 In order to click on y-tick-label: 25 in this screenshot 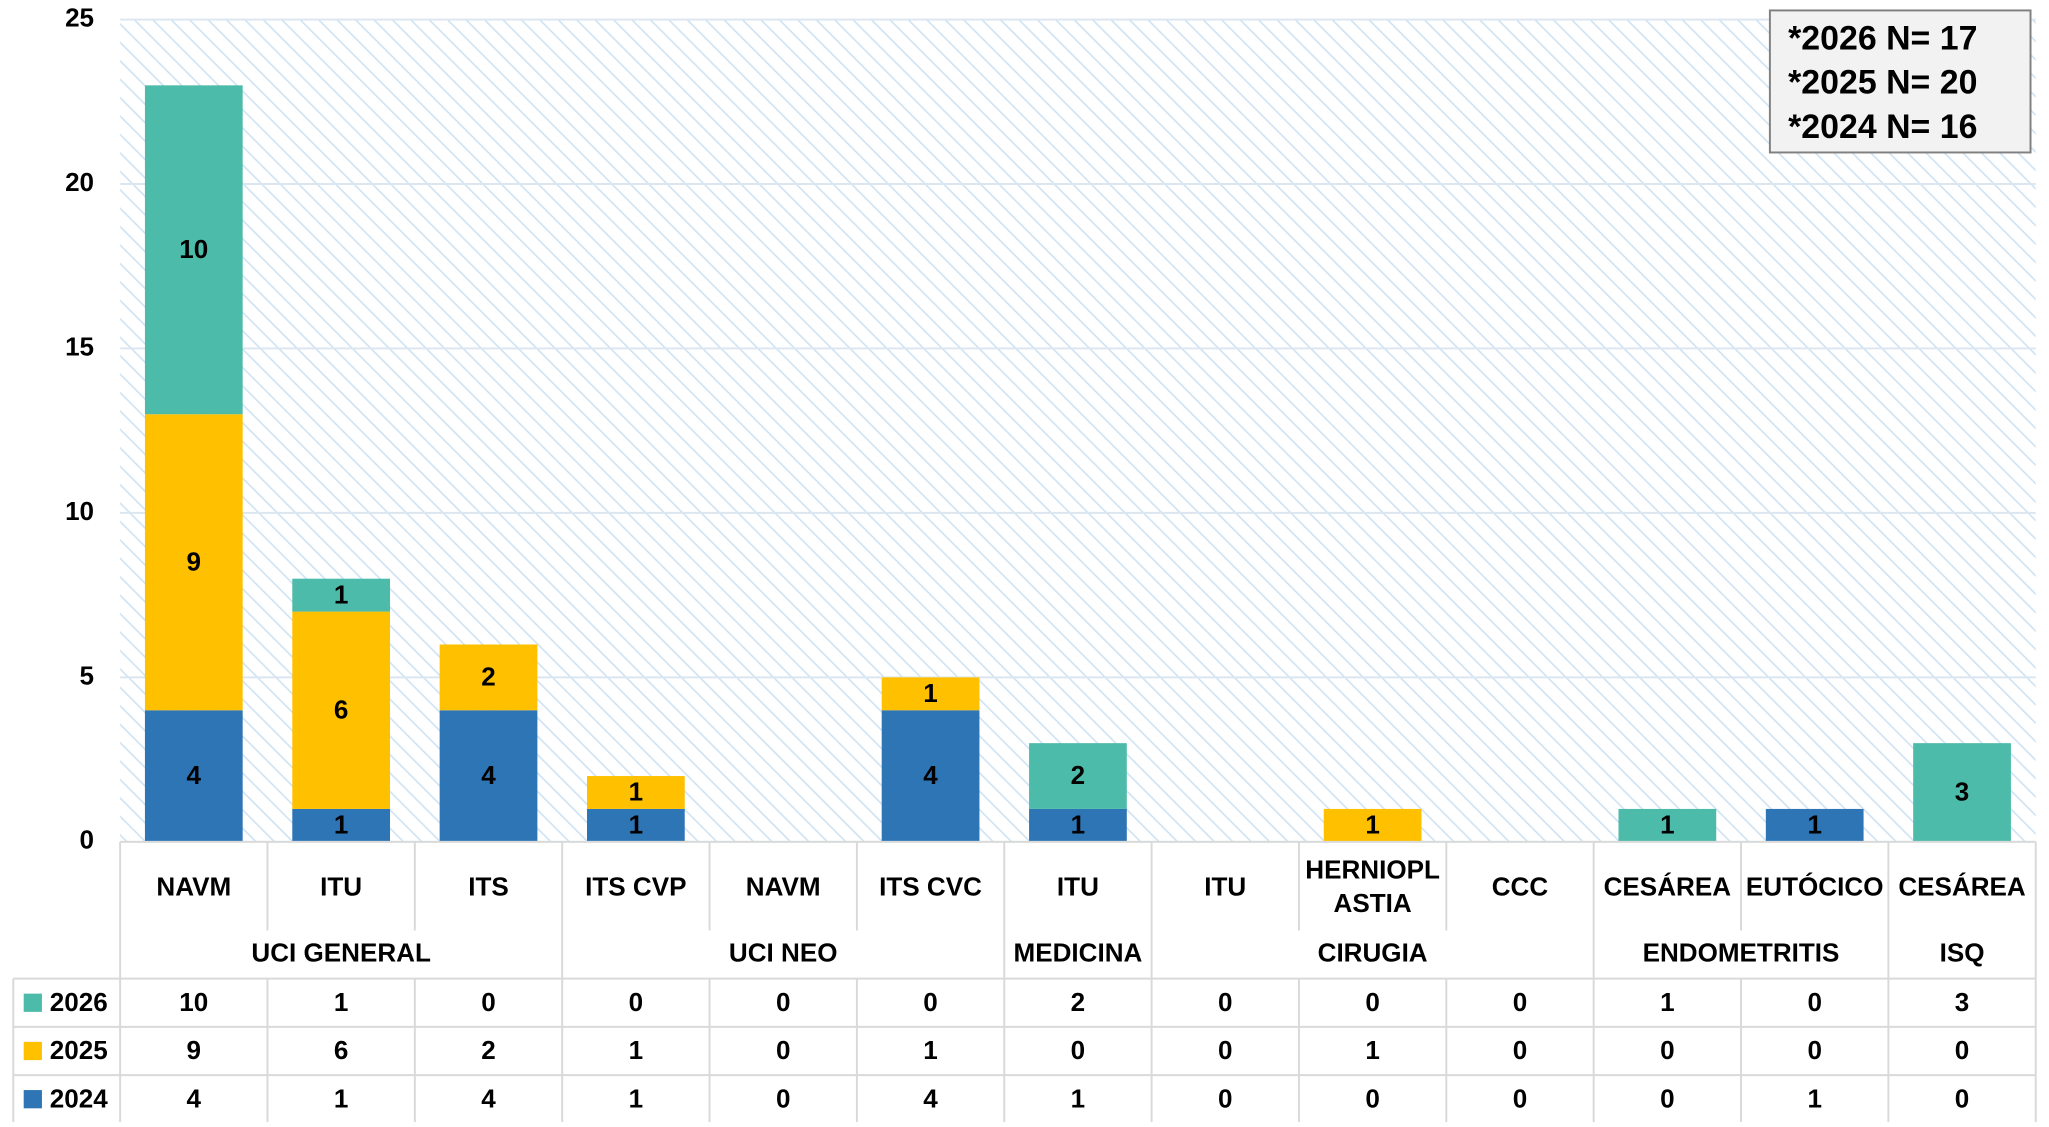, I will do `click(79, 17)`.